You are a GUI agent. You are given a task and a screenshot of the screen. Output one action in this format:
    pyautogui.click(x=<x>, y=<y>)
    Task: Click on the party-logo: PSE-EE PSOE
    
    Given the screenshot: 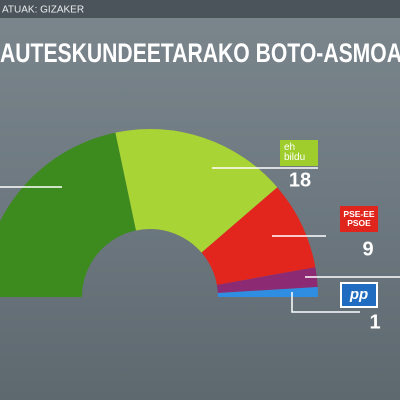 What is the action you would take?
    pyautogui.click(x=359, y=219)
    